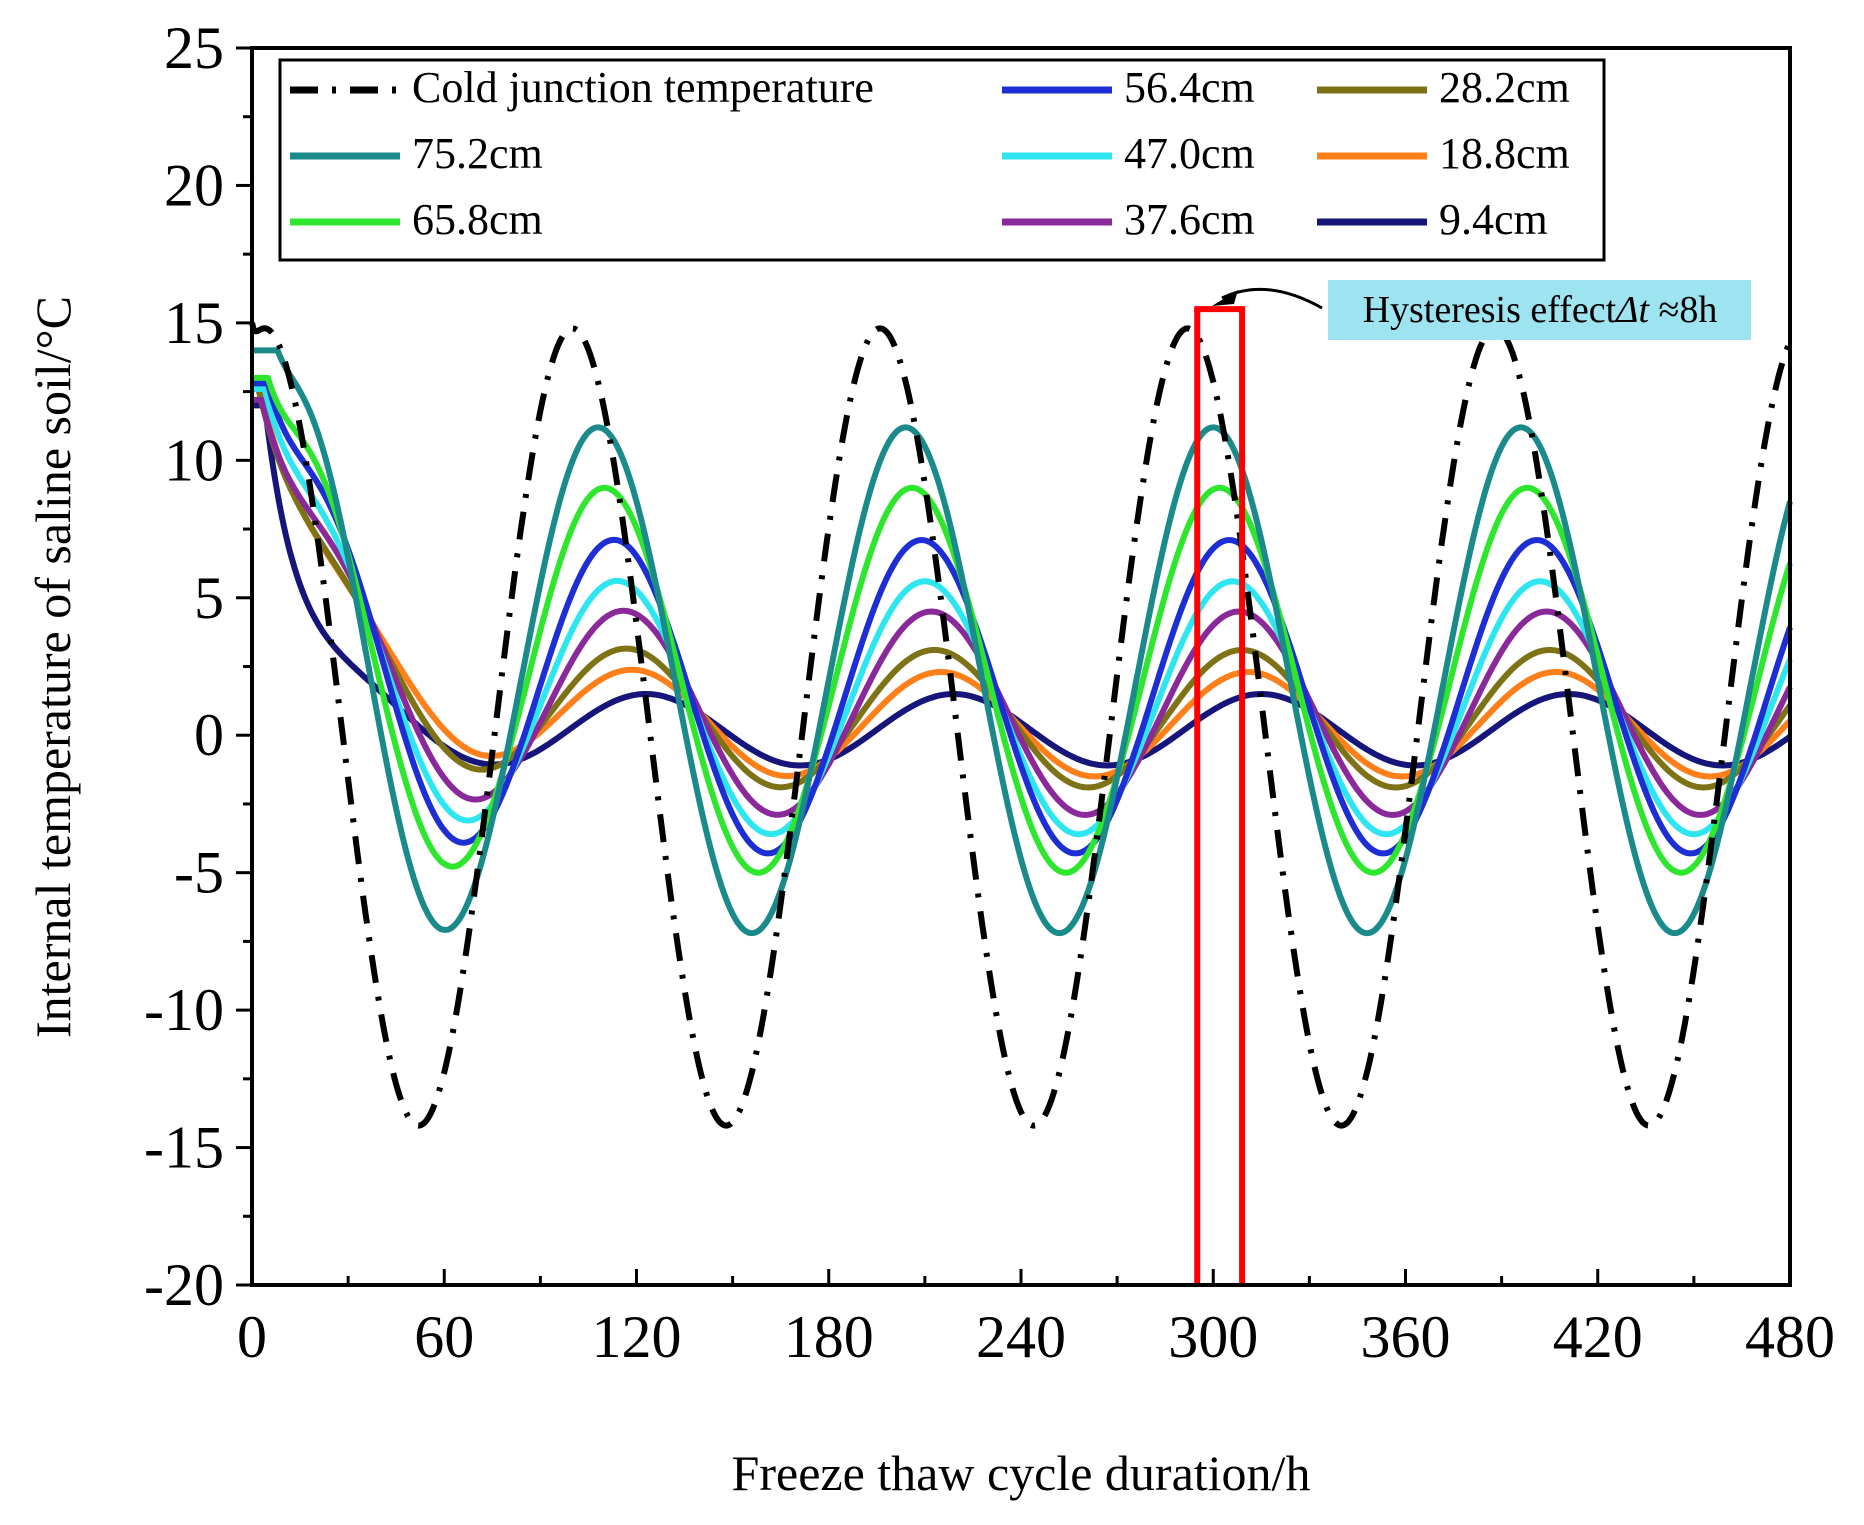 This screenshot has width=1864, height=1525. What do you see at coordinates (198, 666) in the screenshot?
I see `y-axis: 25 20 15 10 5 0 -5 -10 -15 -20` at bounding box center [198, 666].